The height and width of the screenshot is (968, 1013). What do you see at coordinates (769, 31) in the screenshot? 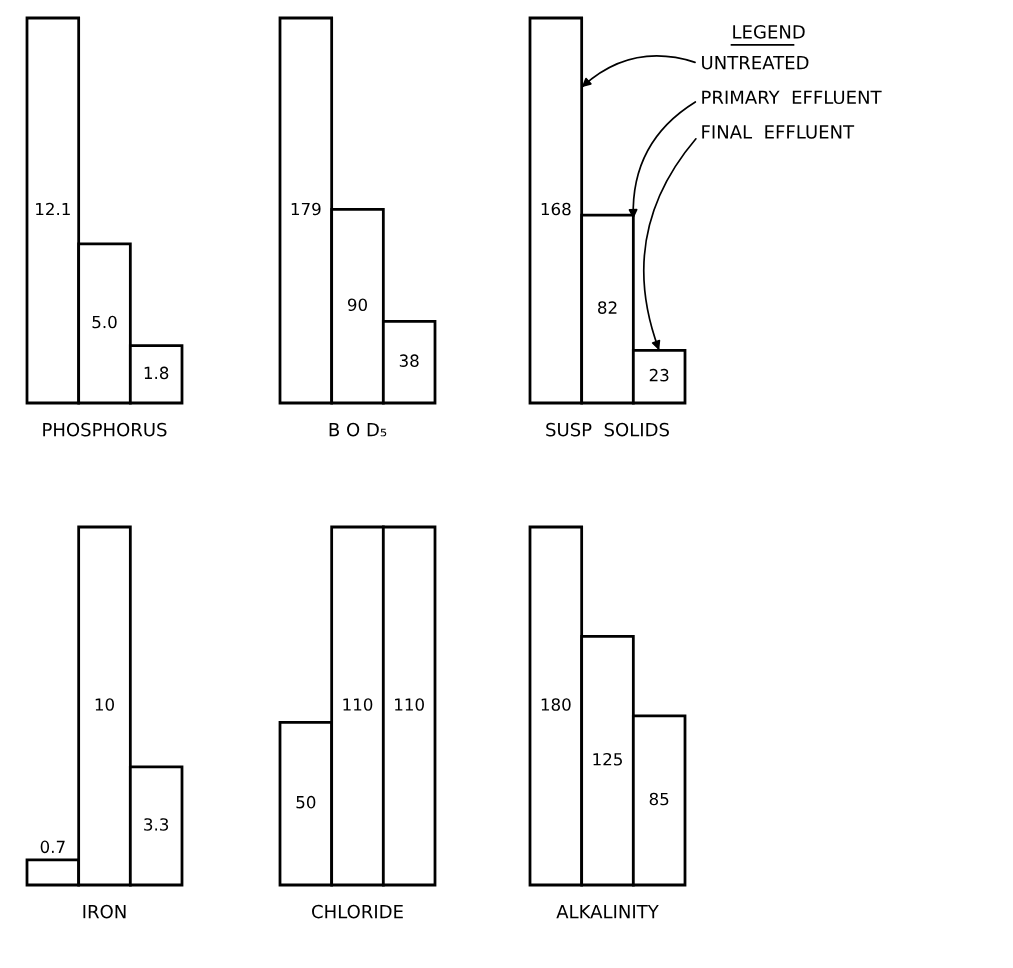
I see `legend-title: LEGEND` at bounding box center [769, 31].